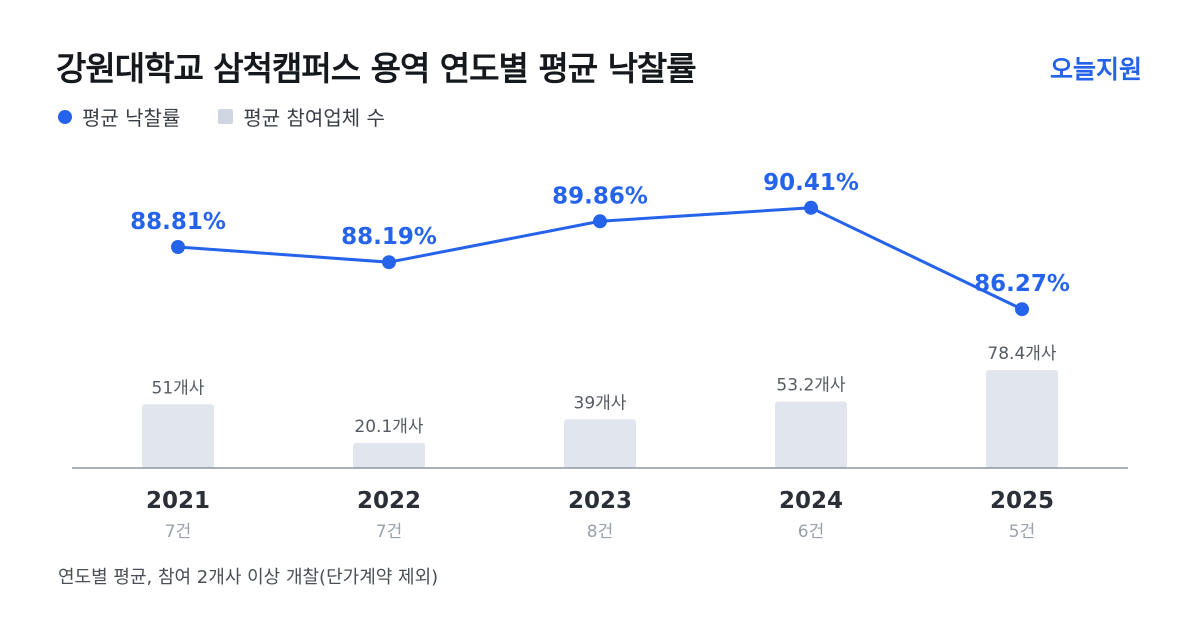 The width and height of the screenshot is (1200, 630). What do you see at coordinates (811, 183) in the screenshot?
I see `line-value-label: 90.41%` at bounding box center [811, 183].